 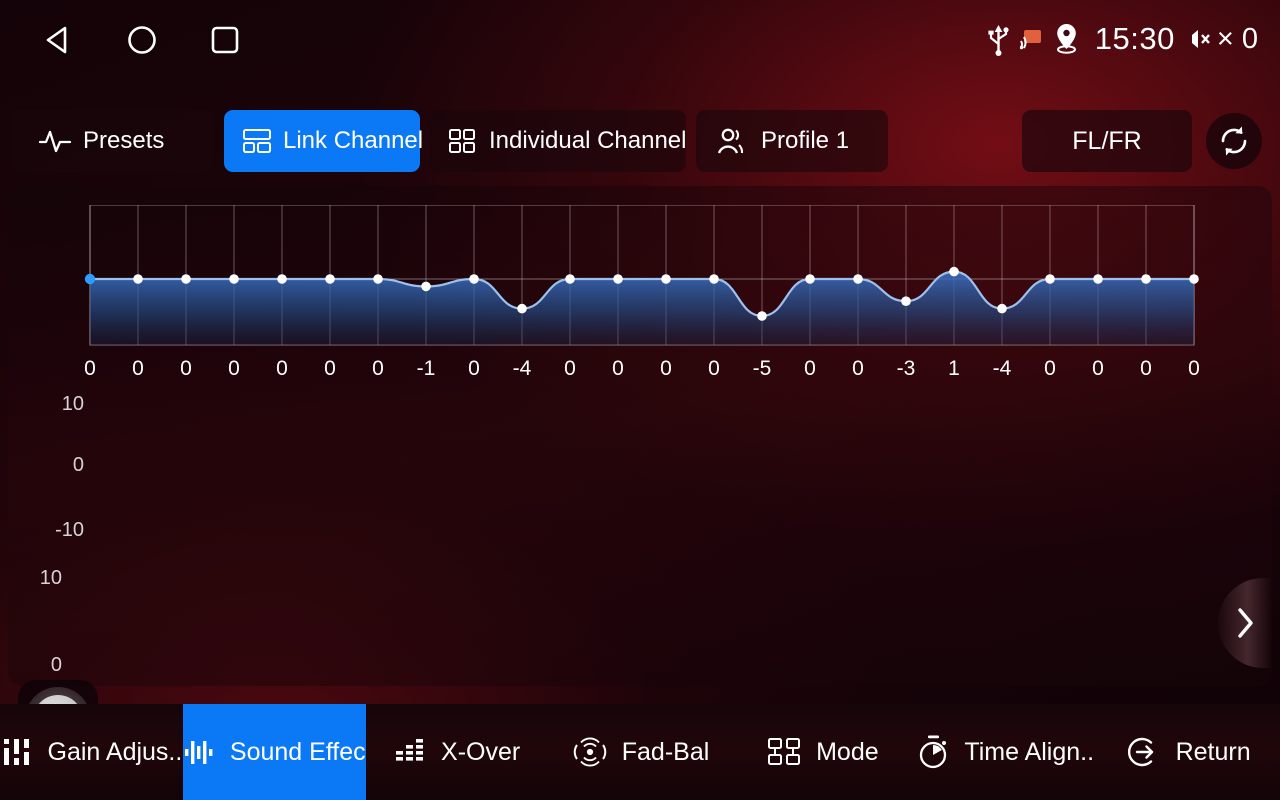 I want to click on flfr-label: FL/FR, so click(x=1107, y=140).